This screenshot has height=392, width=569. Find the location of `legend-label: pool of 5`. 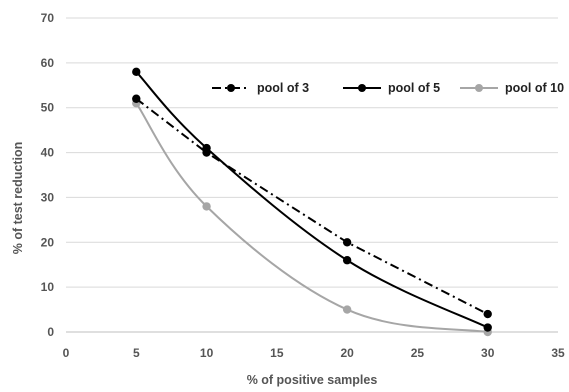

legend-label: pool of 5 is located at coordinates (414, 88).